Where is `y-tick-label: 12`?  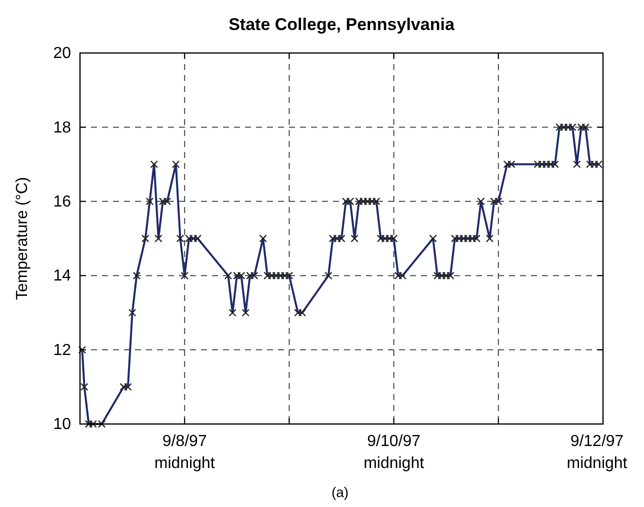
y-tick-label: 12 is located at coordinates (62, 350).